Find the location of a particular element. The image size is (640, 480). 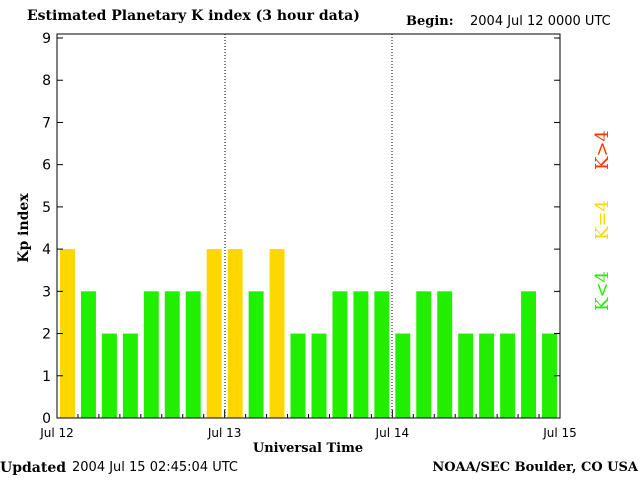

x-tick-label: Jul 13 is located at coordinates (224, 433).